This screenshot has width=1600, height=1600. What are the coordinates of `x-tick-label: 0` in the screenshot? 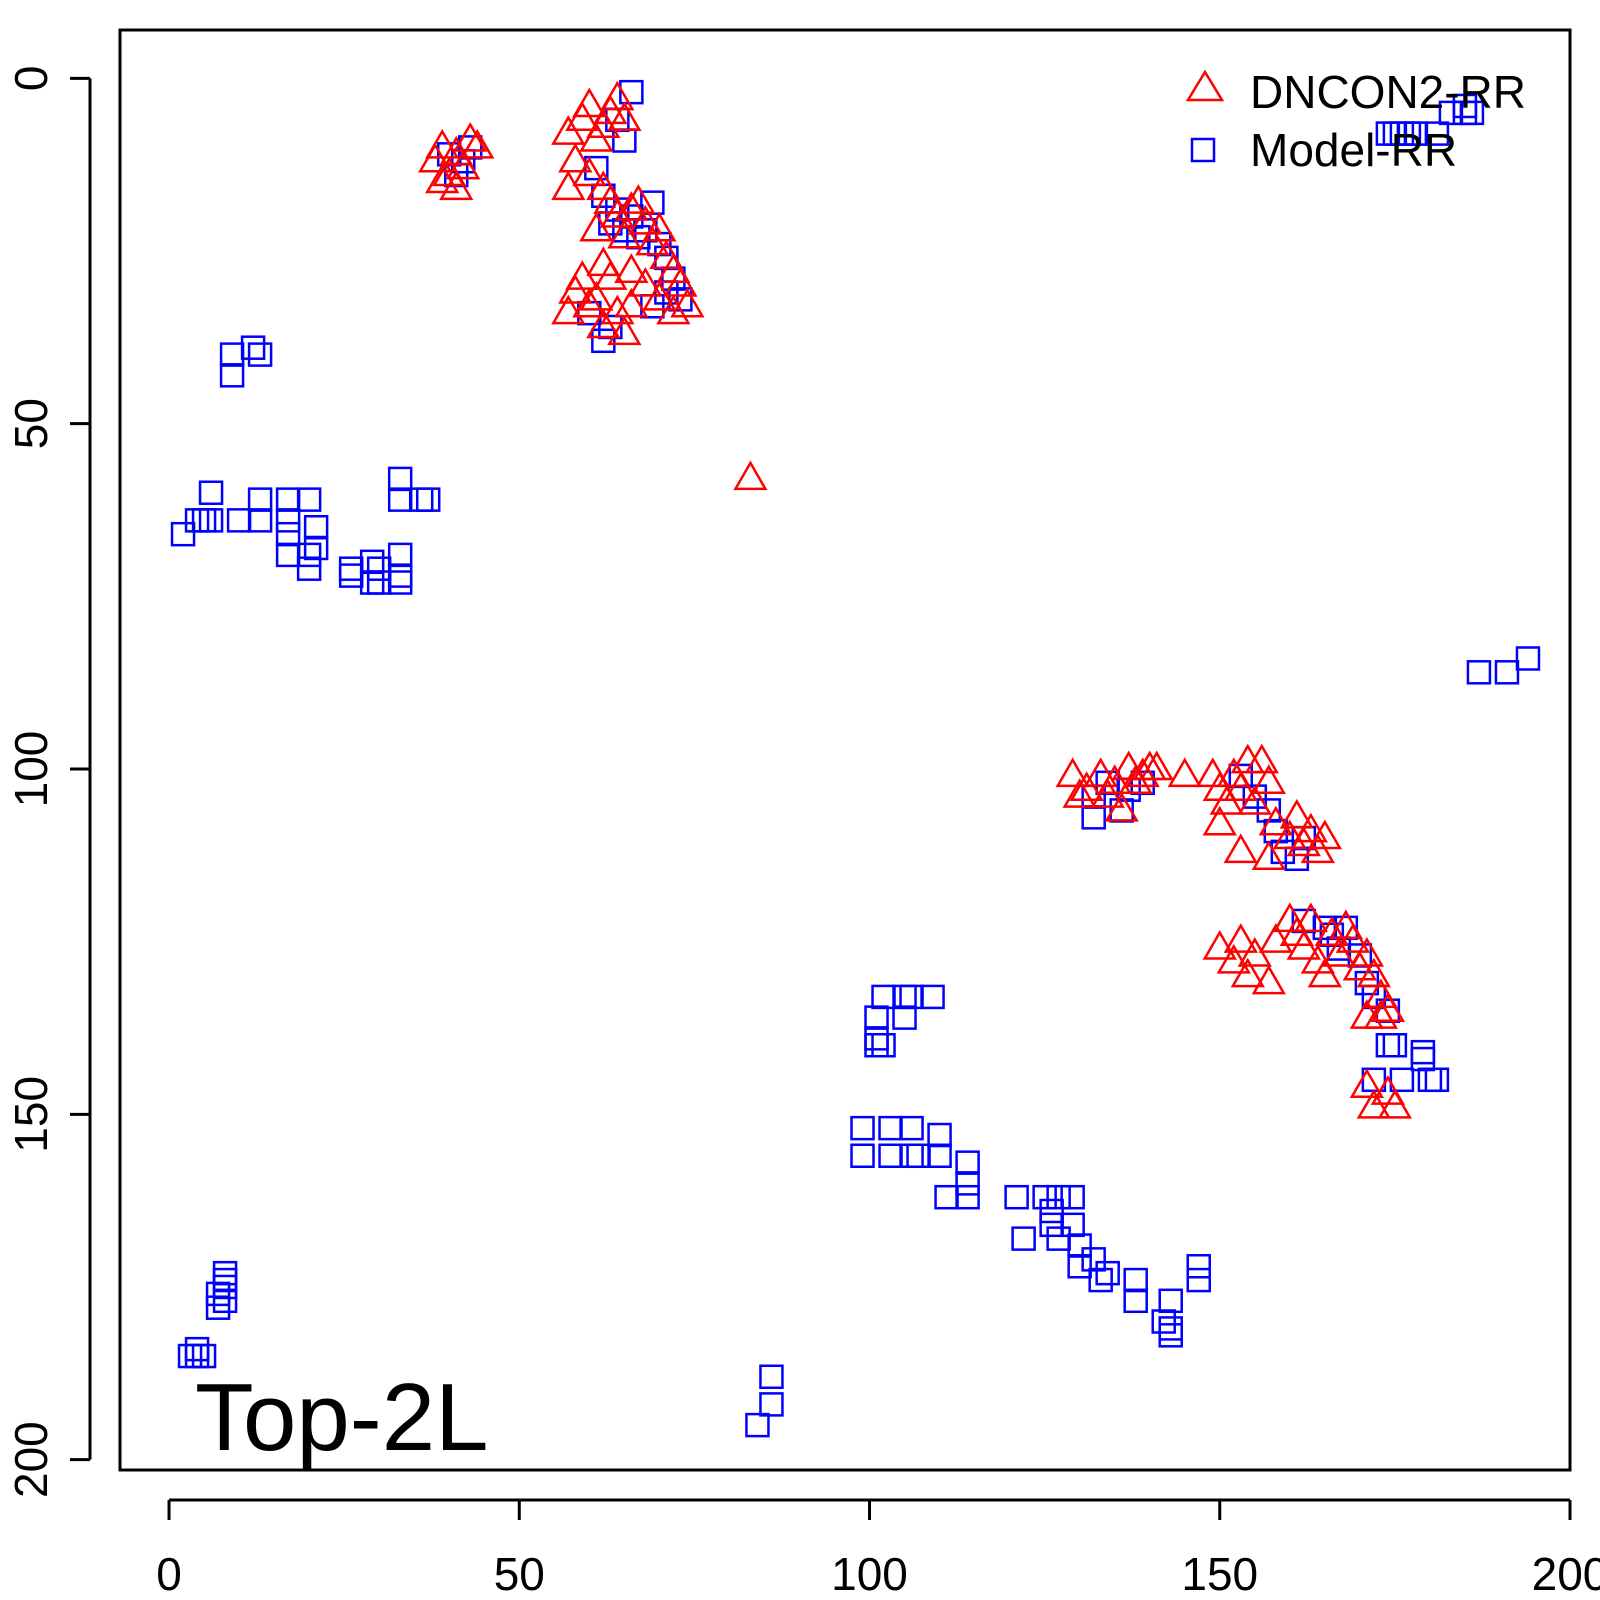 It's located at (169, 1574).